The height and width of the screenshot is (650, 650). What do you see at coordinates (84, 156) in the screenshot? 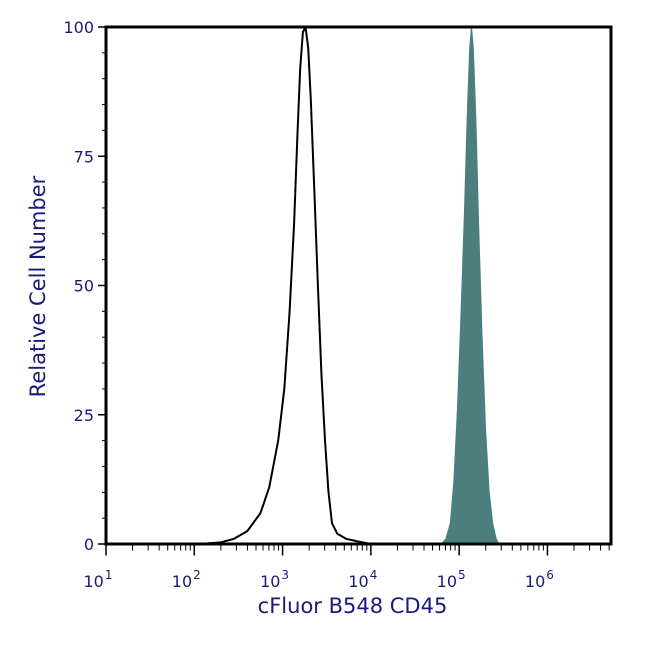
I see `y-tick-label: 75` at bounding box center [84, 156].